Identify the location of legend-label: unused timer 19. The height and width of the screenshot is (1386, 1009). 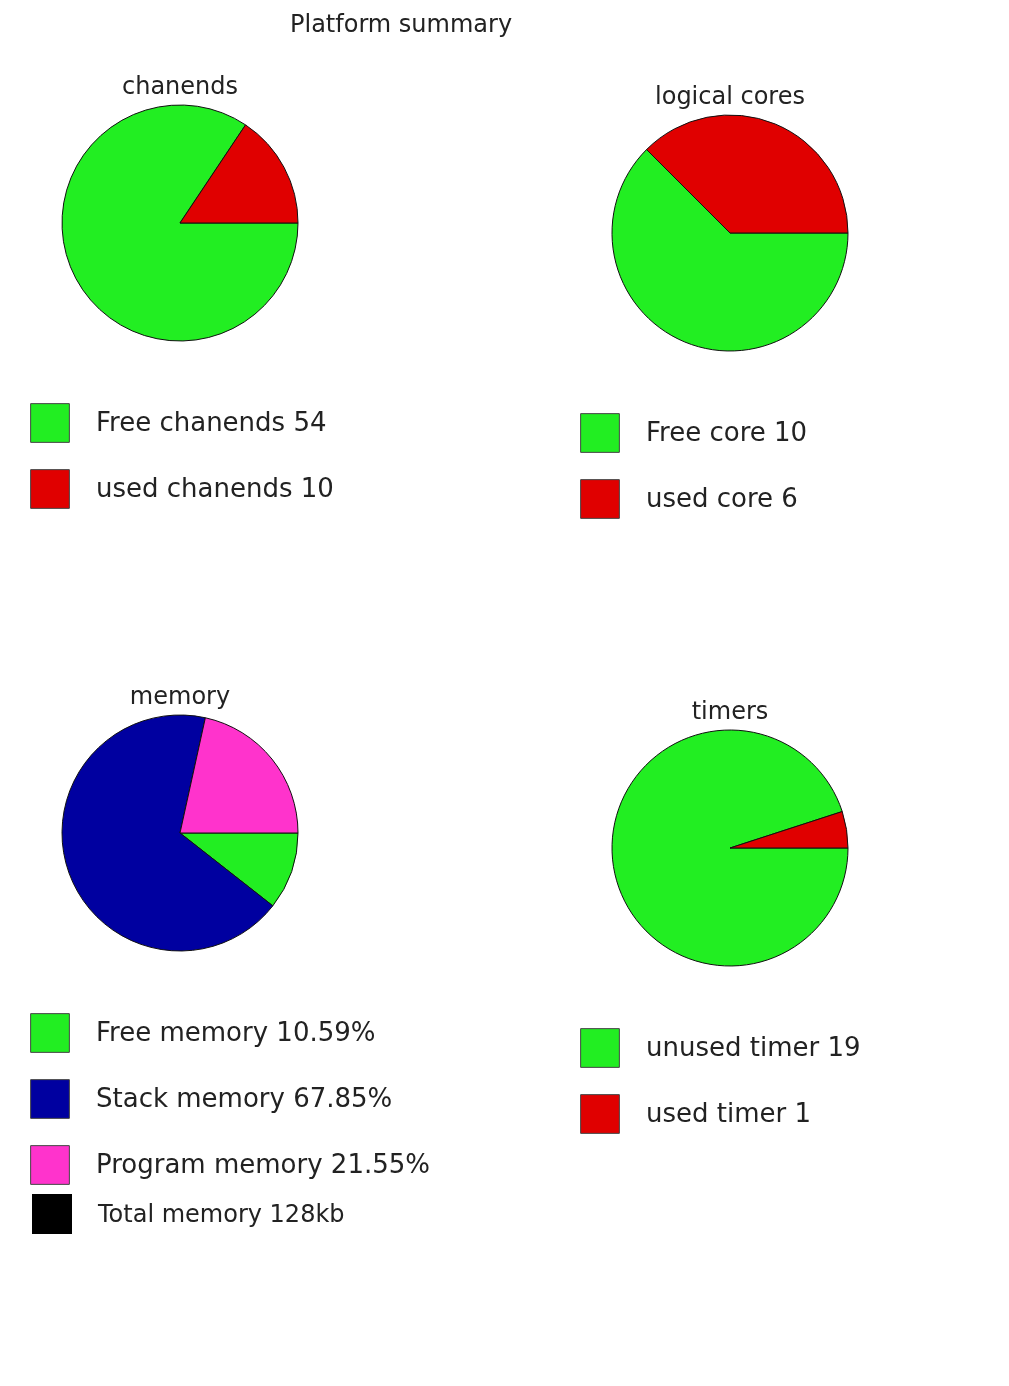
(753, 1047).